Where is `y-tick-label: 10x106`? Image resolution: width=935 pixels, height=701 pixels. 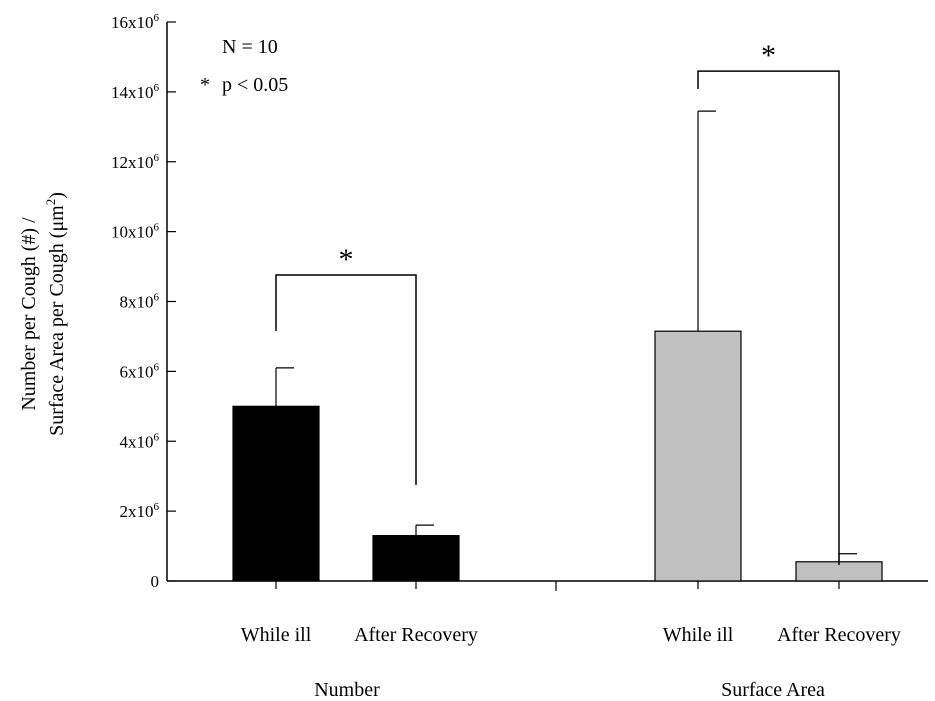
y-tick-label: 10x106 is located at coordinates (135, 232).